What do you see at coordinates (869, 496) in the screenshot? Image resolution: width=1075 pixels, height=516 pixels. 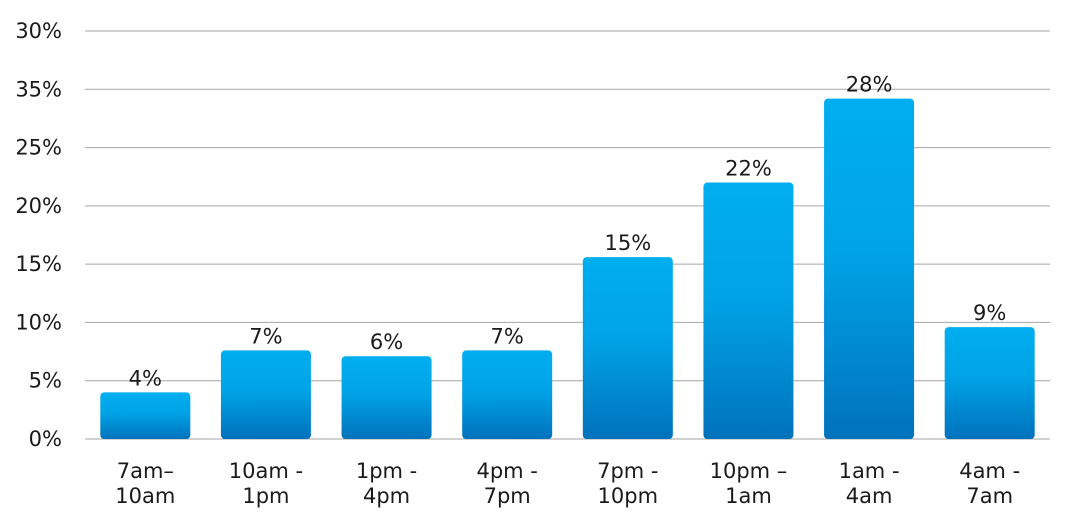 I see `x-category-label-line: 4am` at bounding box center [869, 496].